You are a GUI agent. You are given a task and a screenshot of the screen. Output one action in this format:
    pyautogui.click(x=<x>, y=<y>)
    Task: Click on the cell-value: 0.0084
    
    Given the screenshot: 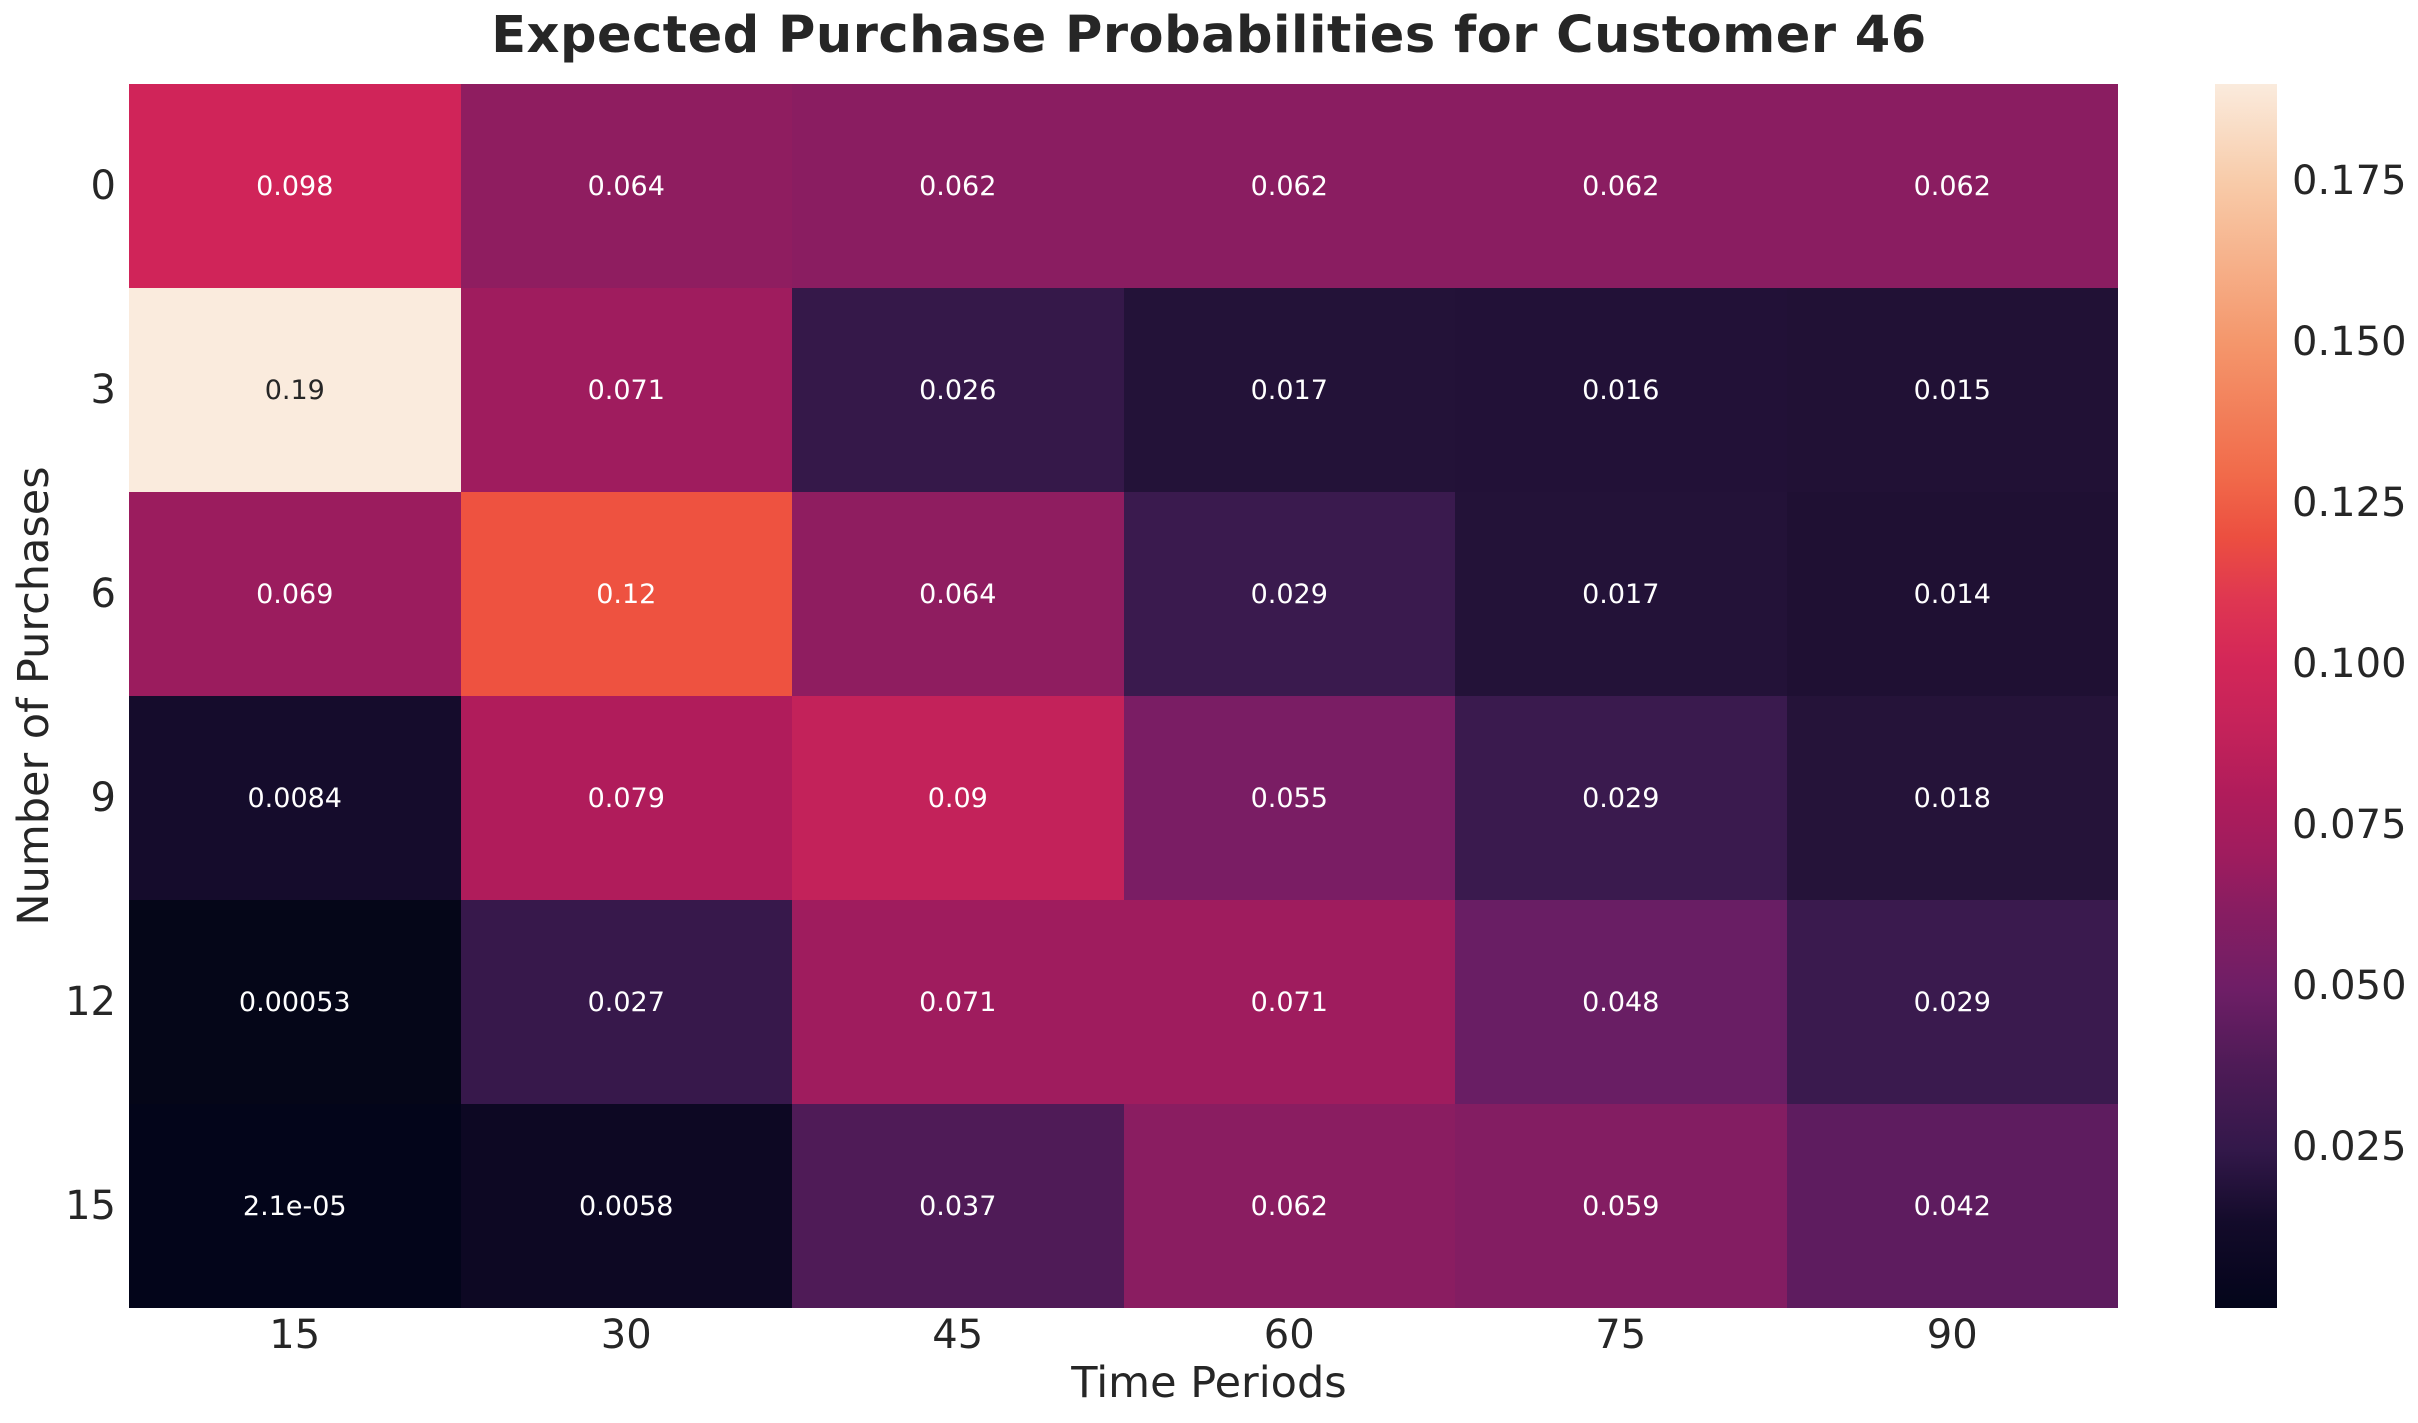 What is the action you would take?
    pyautogui.click(x=294, y=798)
    